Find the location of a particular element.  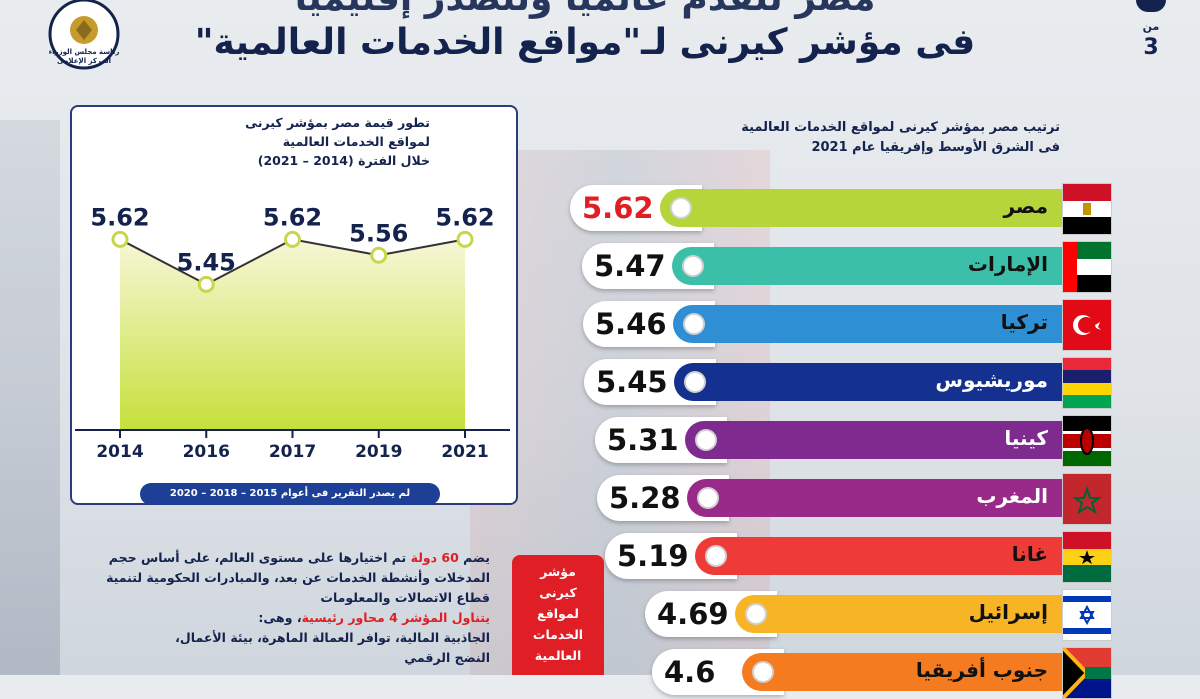

rank-country-label: إسرائيل is located at coordinates (1008, 612).